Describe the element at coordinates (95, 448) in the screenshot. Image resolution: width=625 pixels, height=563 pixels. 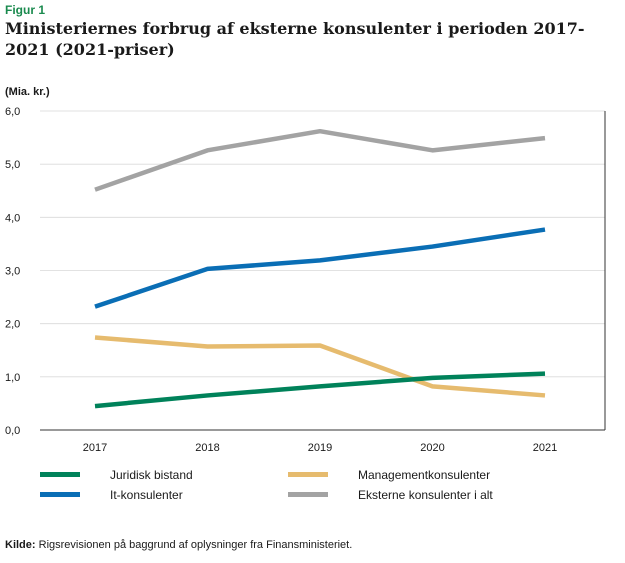
I see `x-tick-label: 2017` at that location.